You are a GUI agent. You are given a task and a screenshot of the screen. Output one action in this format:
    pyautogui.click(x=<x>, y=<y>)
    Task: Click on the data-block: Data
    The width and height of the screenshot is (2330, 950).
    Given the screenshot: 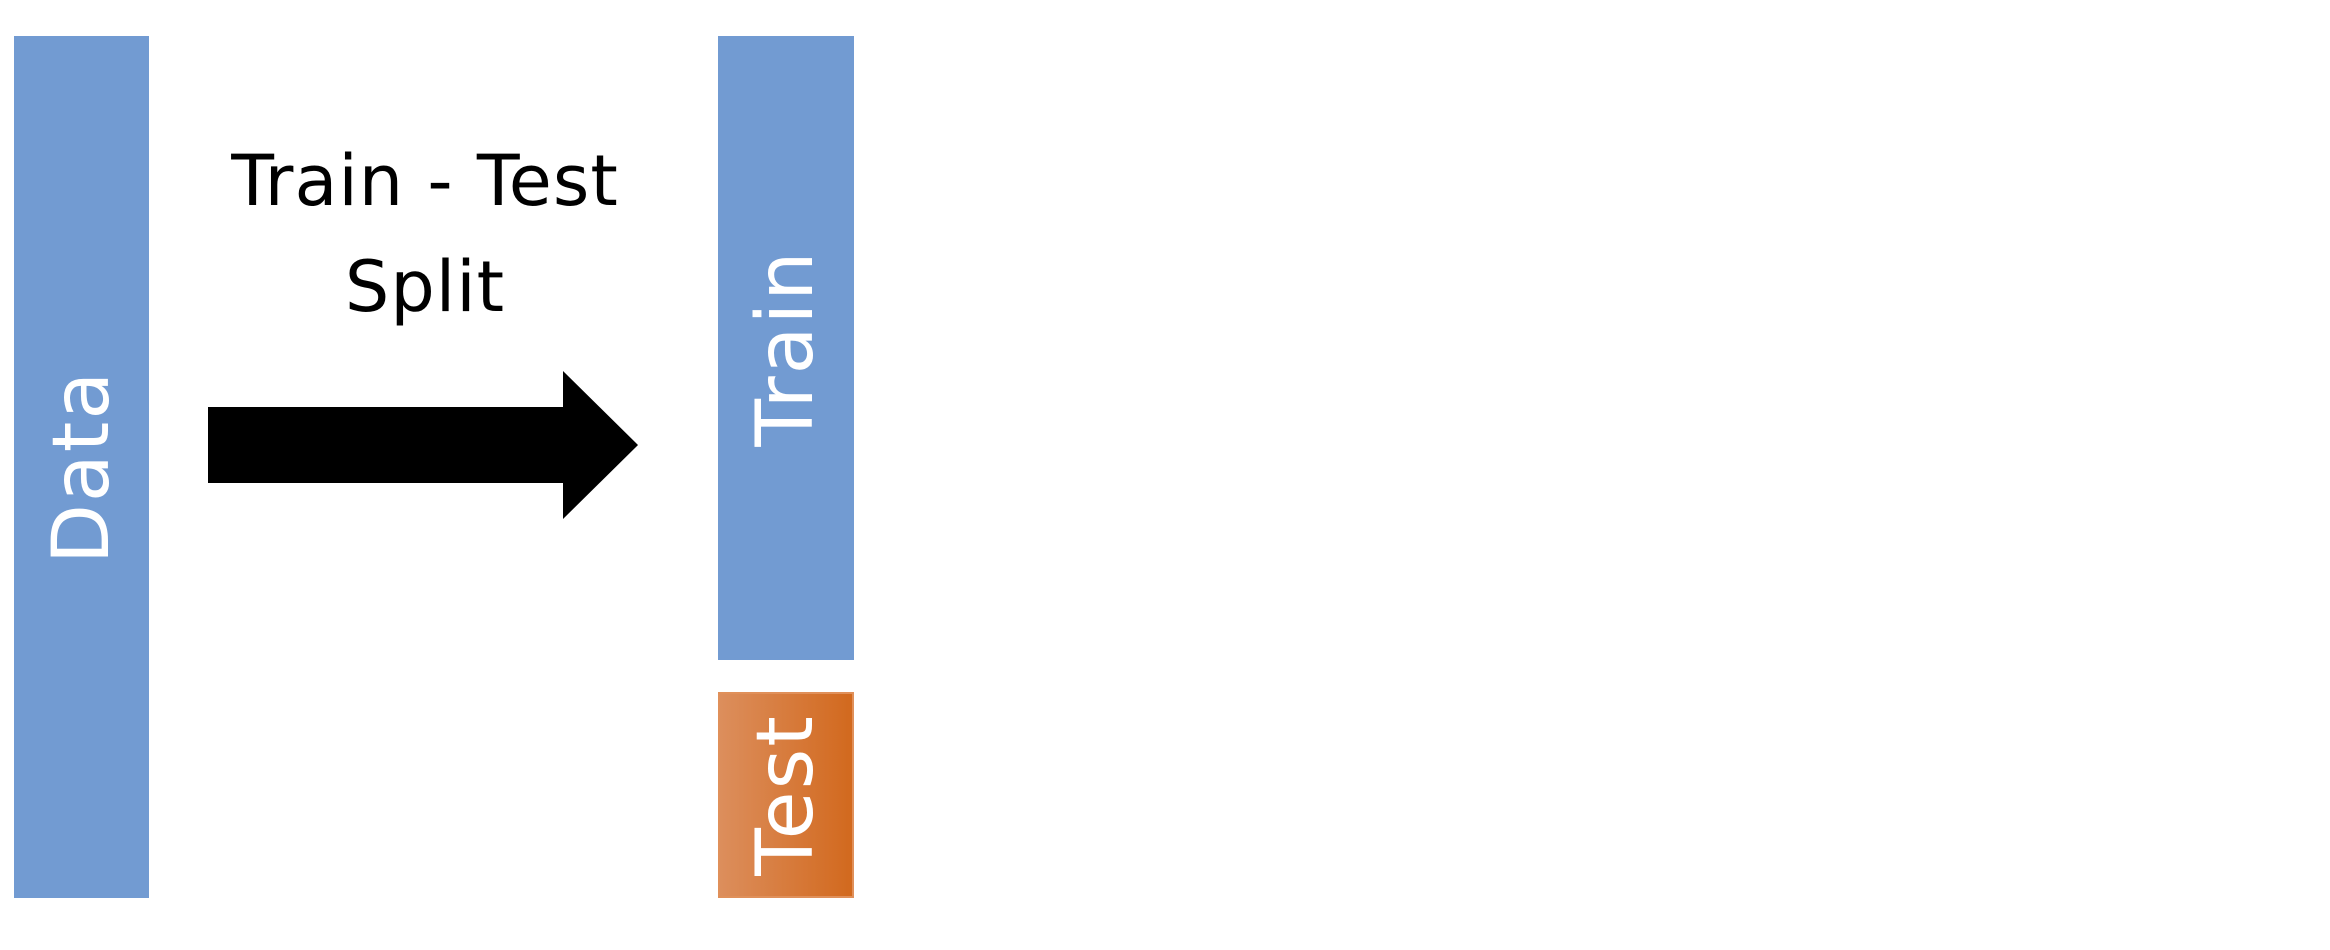 What is the action you would take?
    pyautogui.click(x=81, y=467)
    